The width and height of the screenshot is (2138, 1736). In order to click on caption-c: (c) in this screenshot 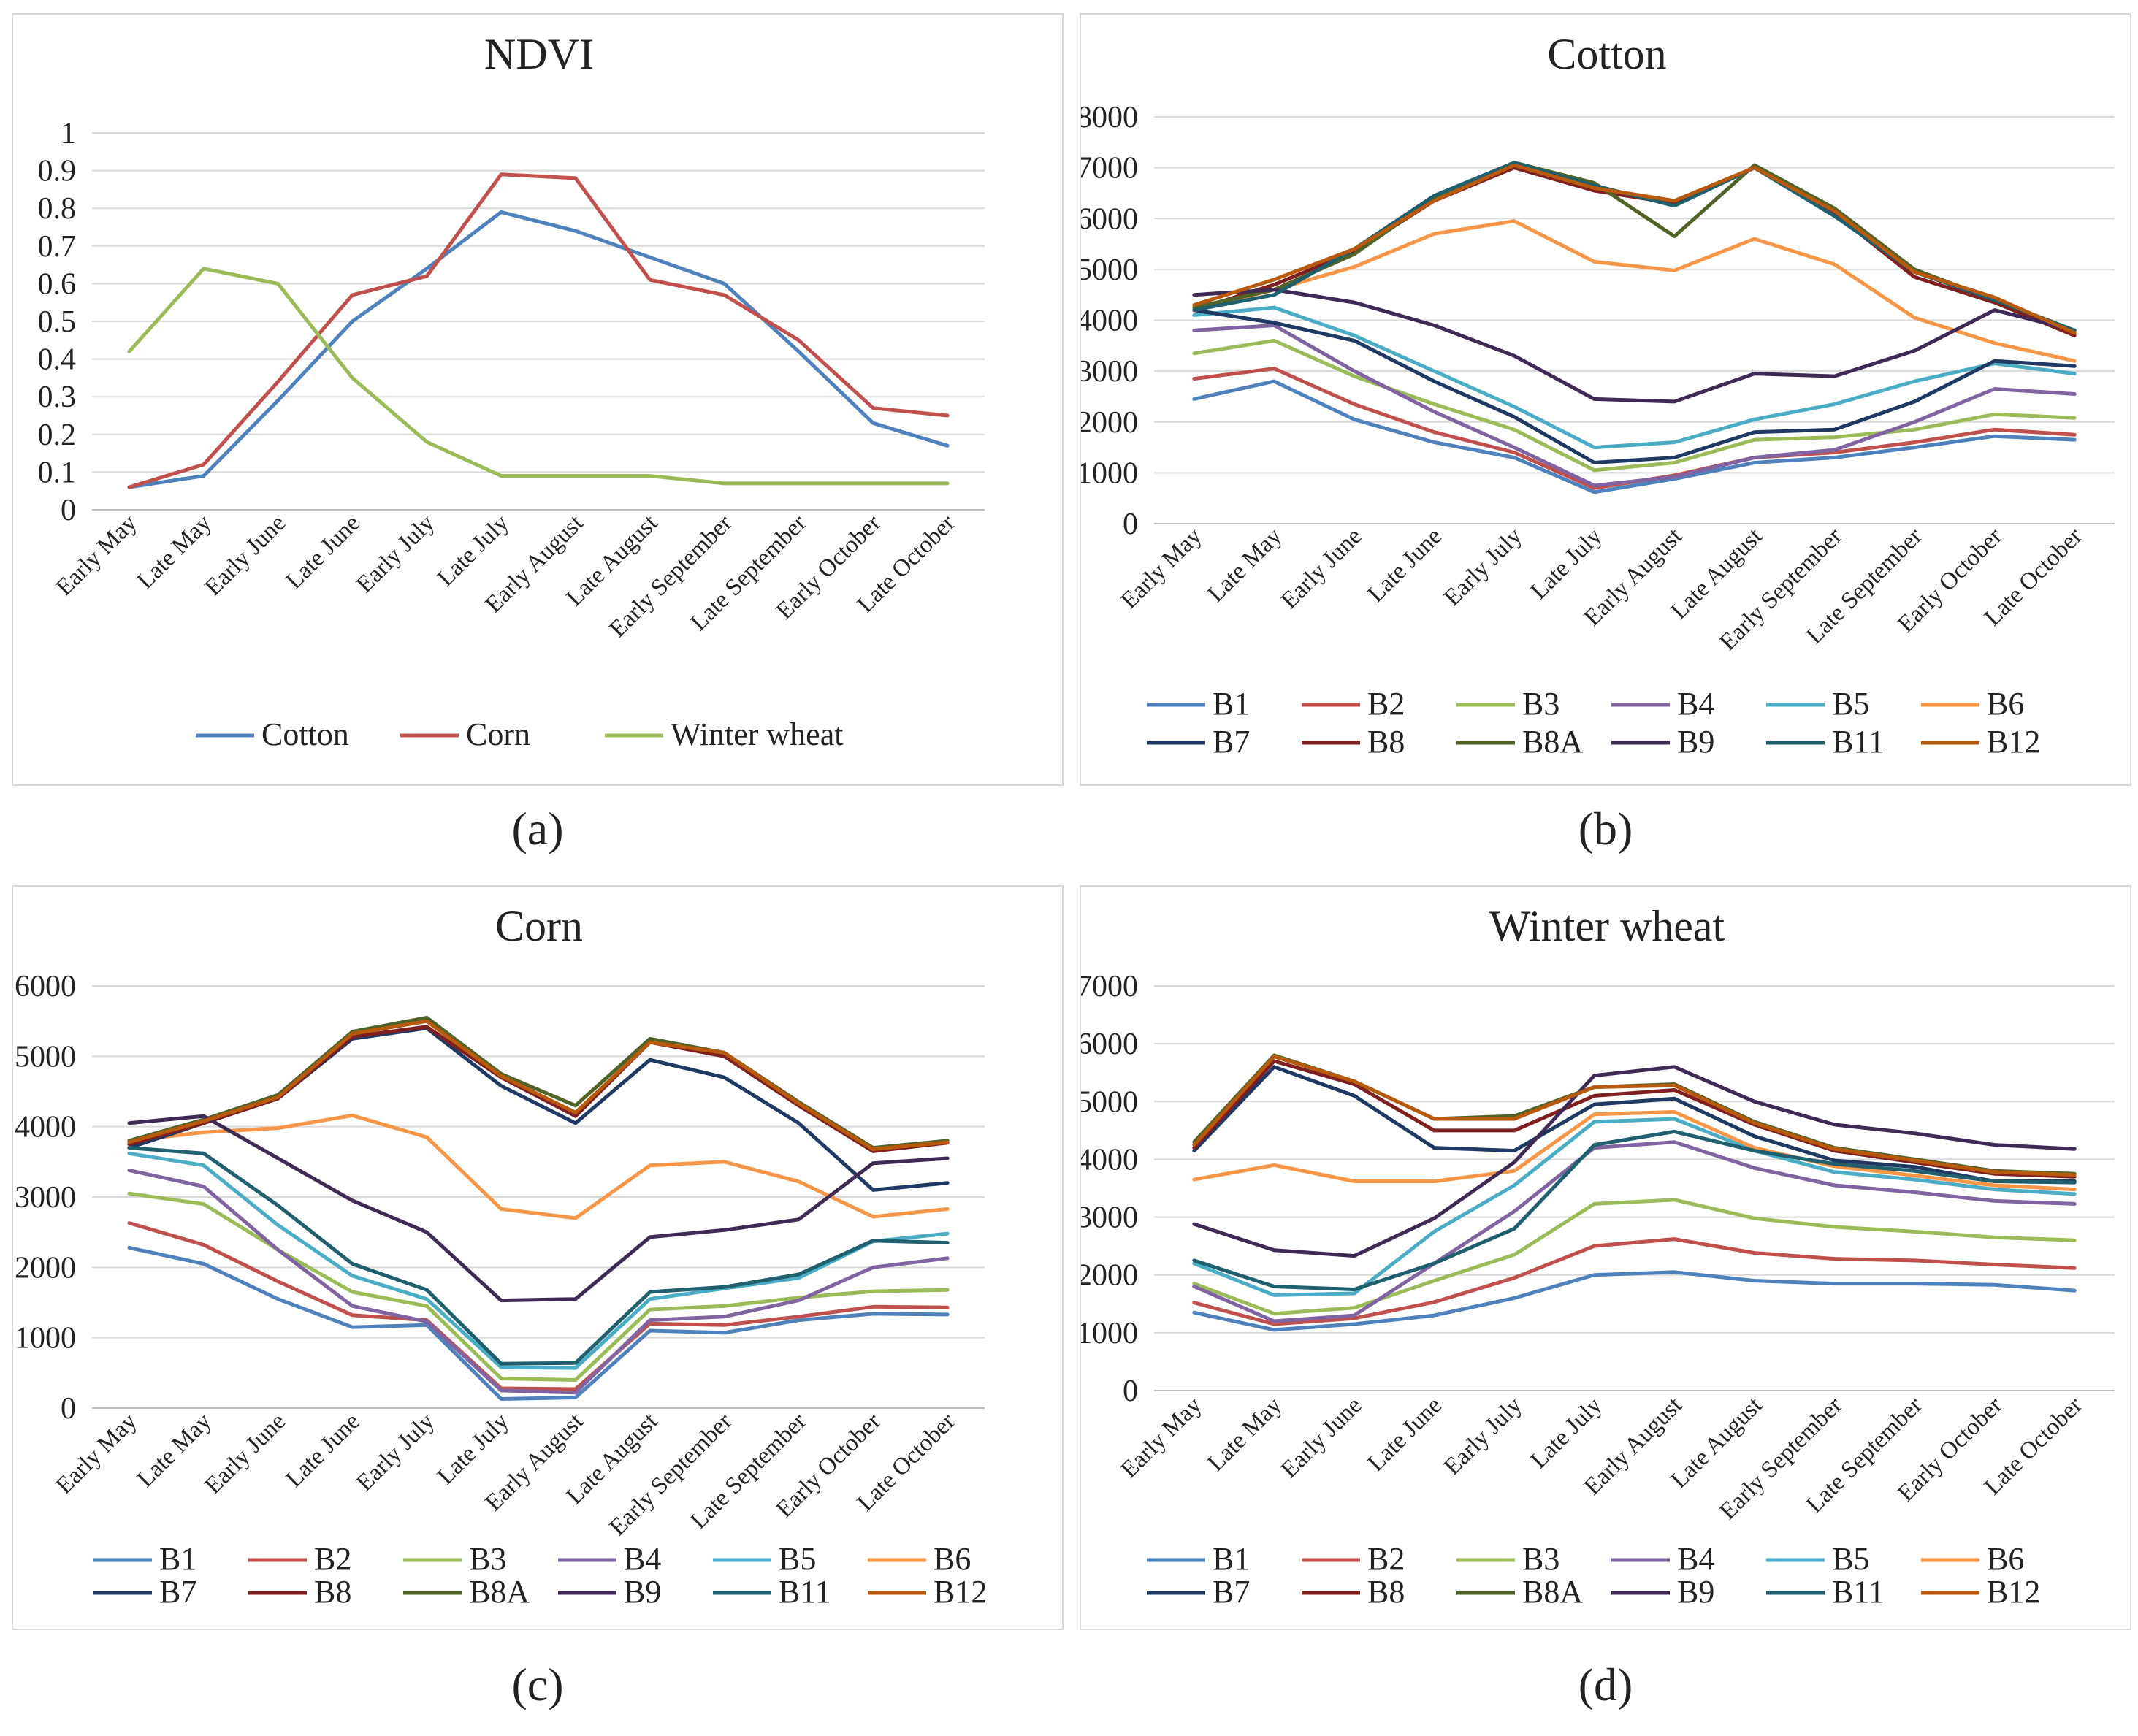, I will do `click(537, 1684)`.